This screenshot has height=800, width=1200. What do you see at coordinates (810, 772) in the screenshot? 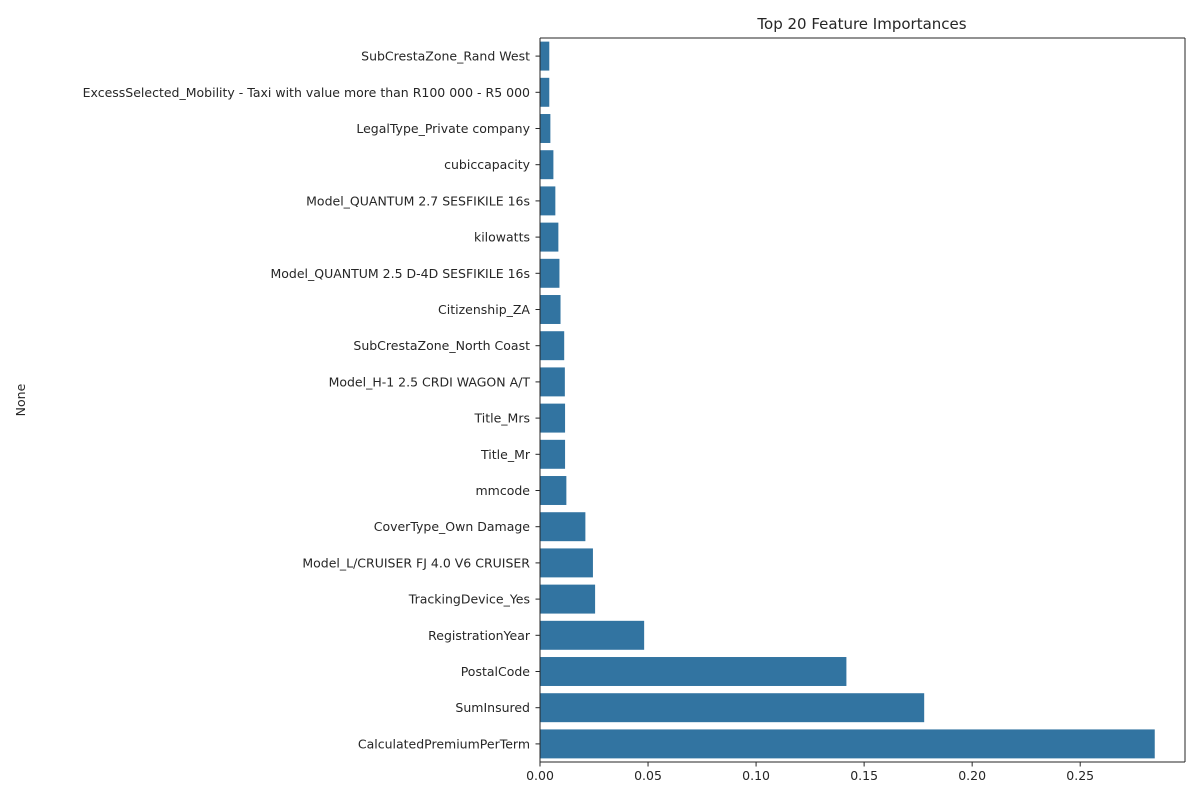
I see `x-axis-ticks: 0.00 0.05 0.10 0.15 0.20 0.25` at bounding box center [810, 772].